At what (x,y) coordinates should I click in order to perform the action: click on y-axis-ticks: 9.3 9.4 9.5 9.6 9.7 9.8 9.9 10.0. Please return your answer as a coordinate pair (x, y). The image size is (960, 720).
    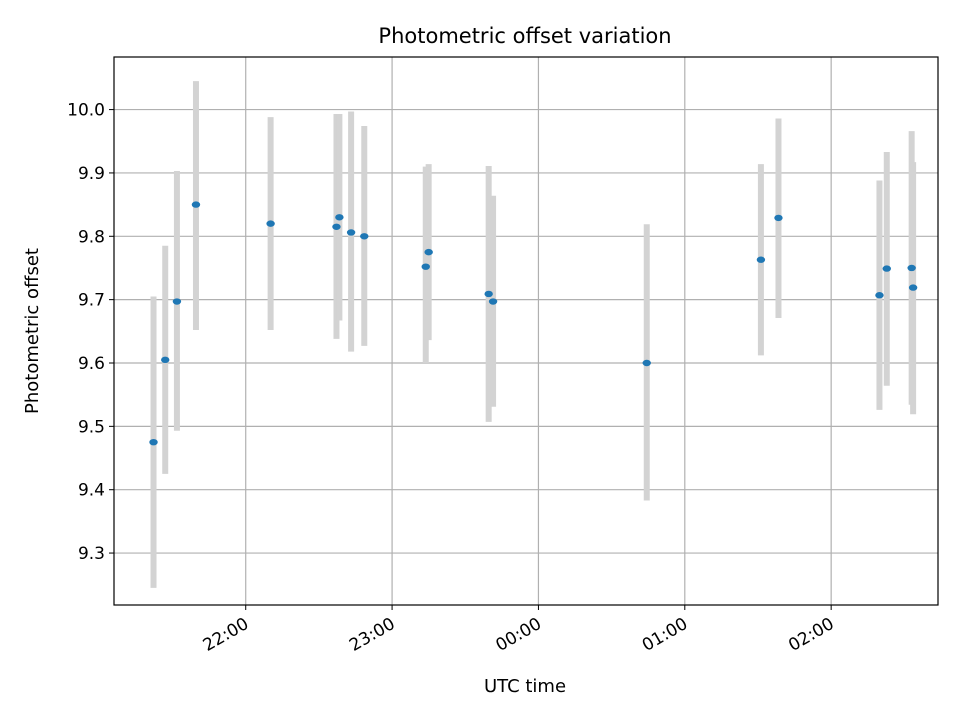
    Looking at the image, I should click on (90, 332).